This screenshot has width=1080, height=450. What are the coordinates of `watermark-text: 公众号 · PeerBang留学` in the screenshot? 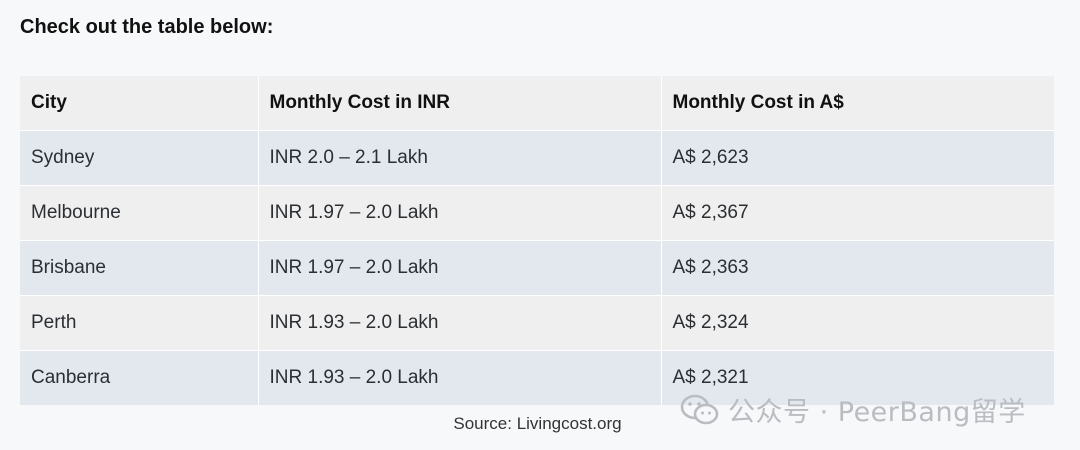 It's located at (877, 412).